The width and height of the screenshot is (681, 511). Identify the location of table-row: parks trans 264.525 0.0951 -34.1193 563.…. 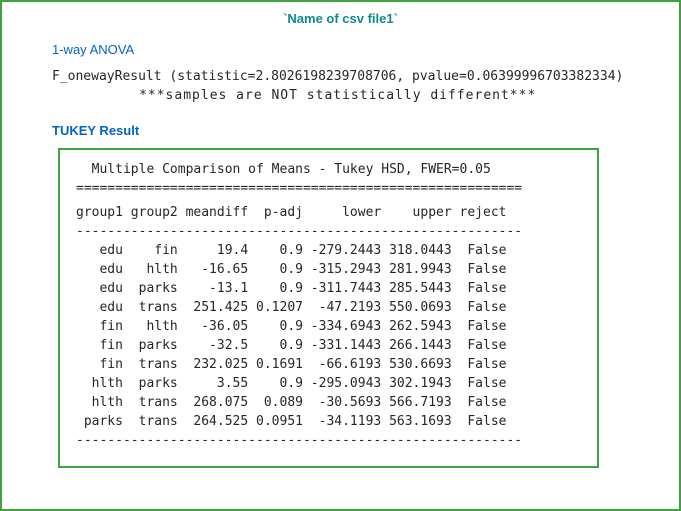
(291, 421).